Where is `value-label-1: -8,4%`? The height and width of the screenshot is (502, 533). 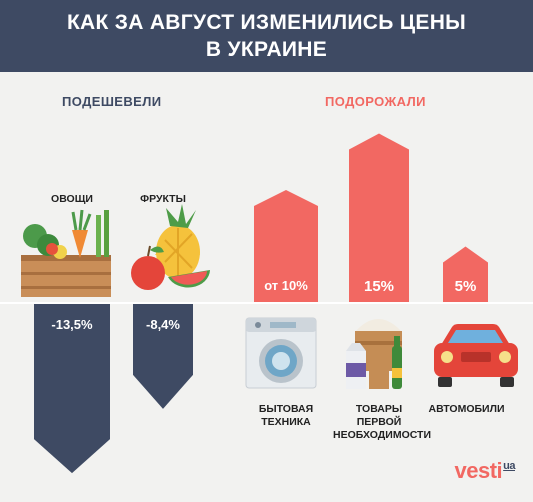 value-label-1: -8,4% is located at coordinates (163, 324).